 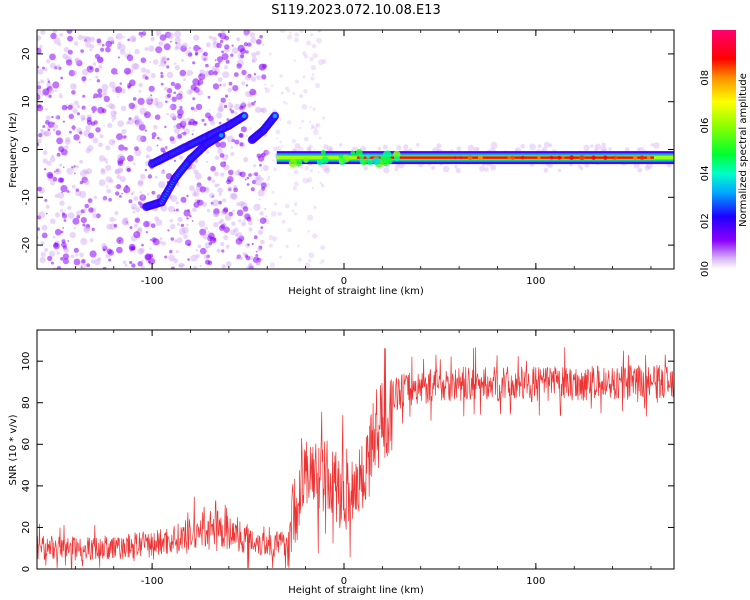 What do you see at coordinates (26, 54) in the screenshot?
I see `spectrogram-y-tick-label: 20` at bounding box center [26, 54].